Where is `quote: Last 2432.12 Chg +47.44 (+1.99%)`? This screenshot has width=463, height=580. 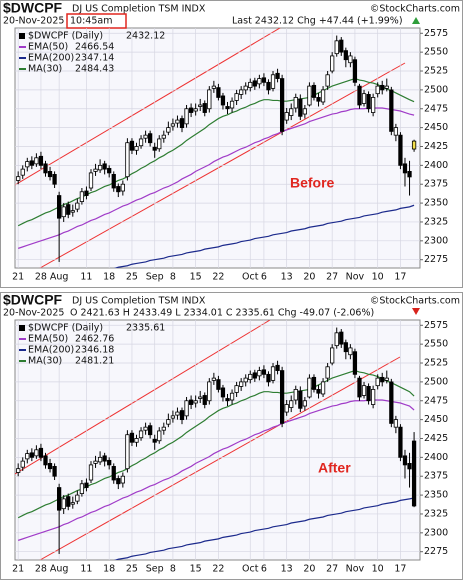 quote: Last 2432.12 Chg +47.44 (+1.99%) is located at coordinates (317, 21).